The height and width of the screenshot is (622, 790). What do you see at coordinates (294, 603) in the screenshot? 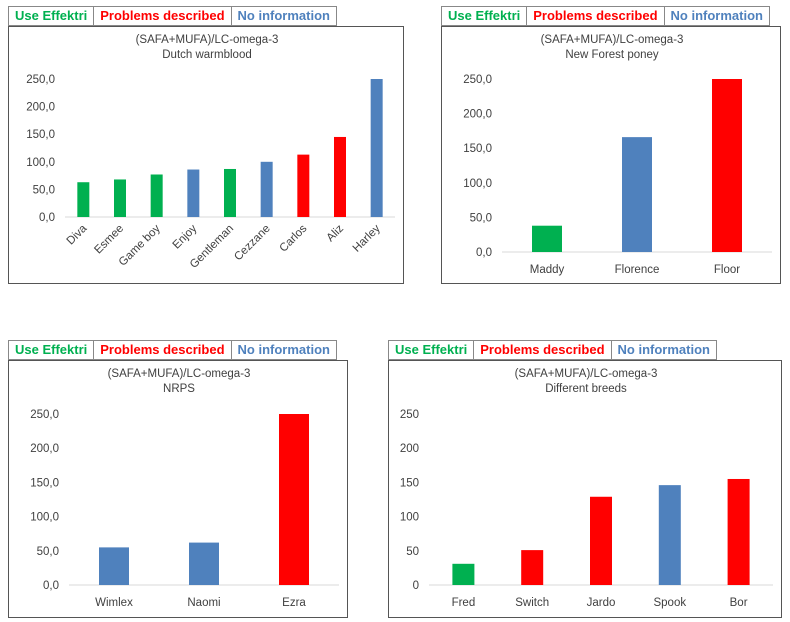
I see `x-tick-label: Ezra` at bounding box center [294, 603].